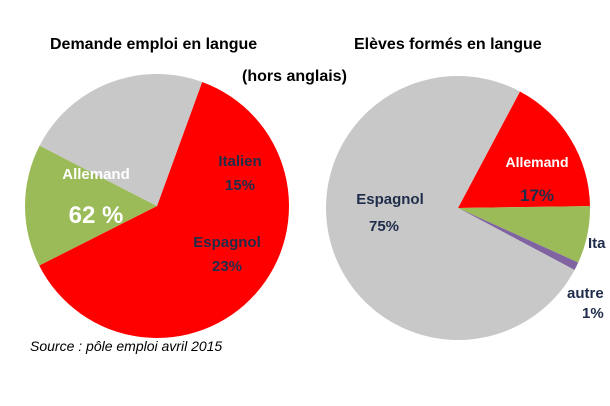 This screenshot has height=406, width=610. Describe the element at coordinates (384, 226) in the screenshot. I see `slice-value-espagnol-eleves: 75%` at that location.